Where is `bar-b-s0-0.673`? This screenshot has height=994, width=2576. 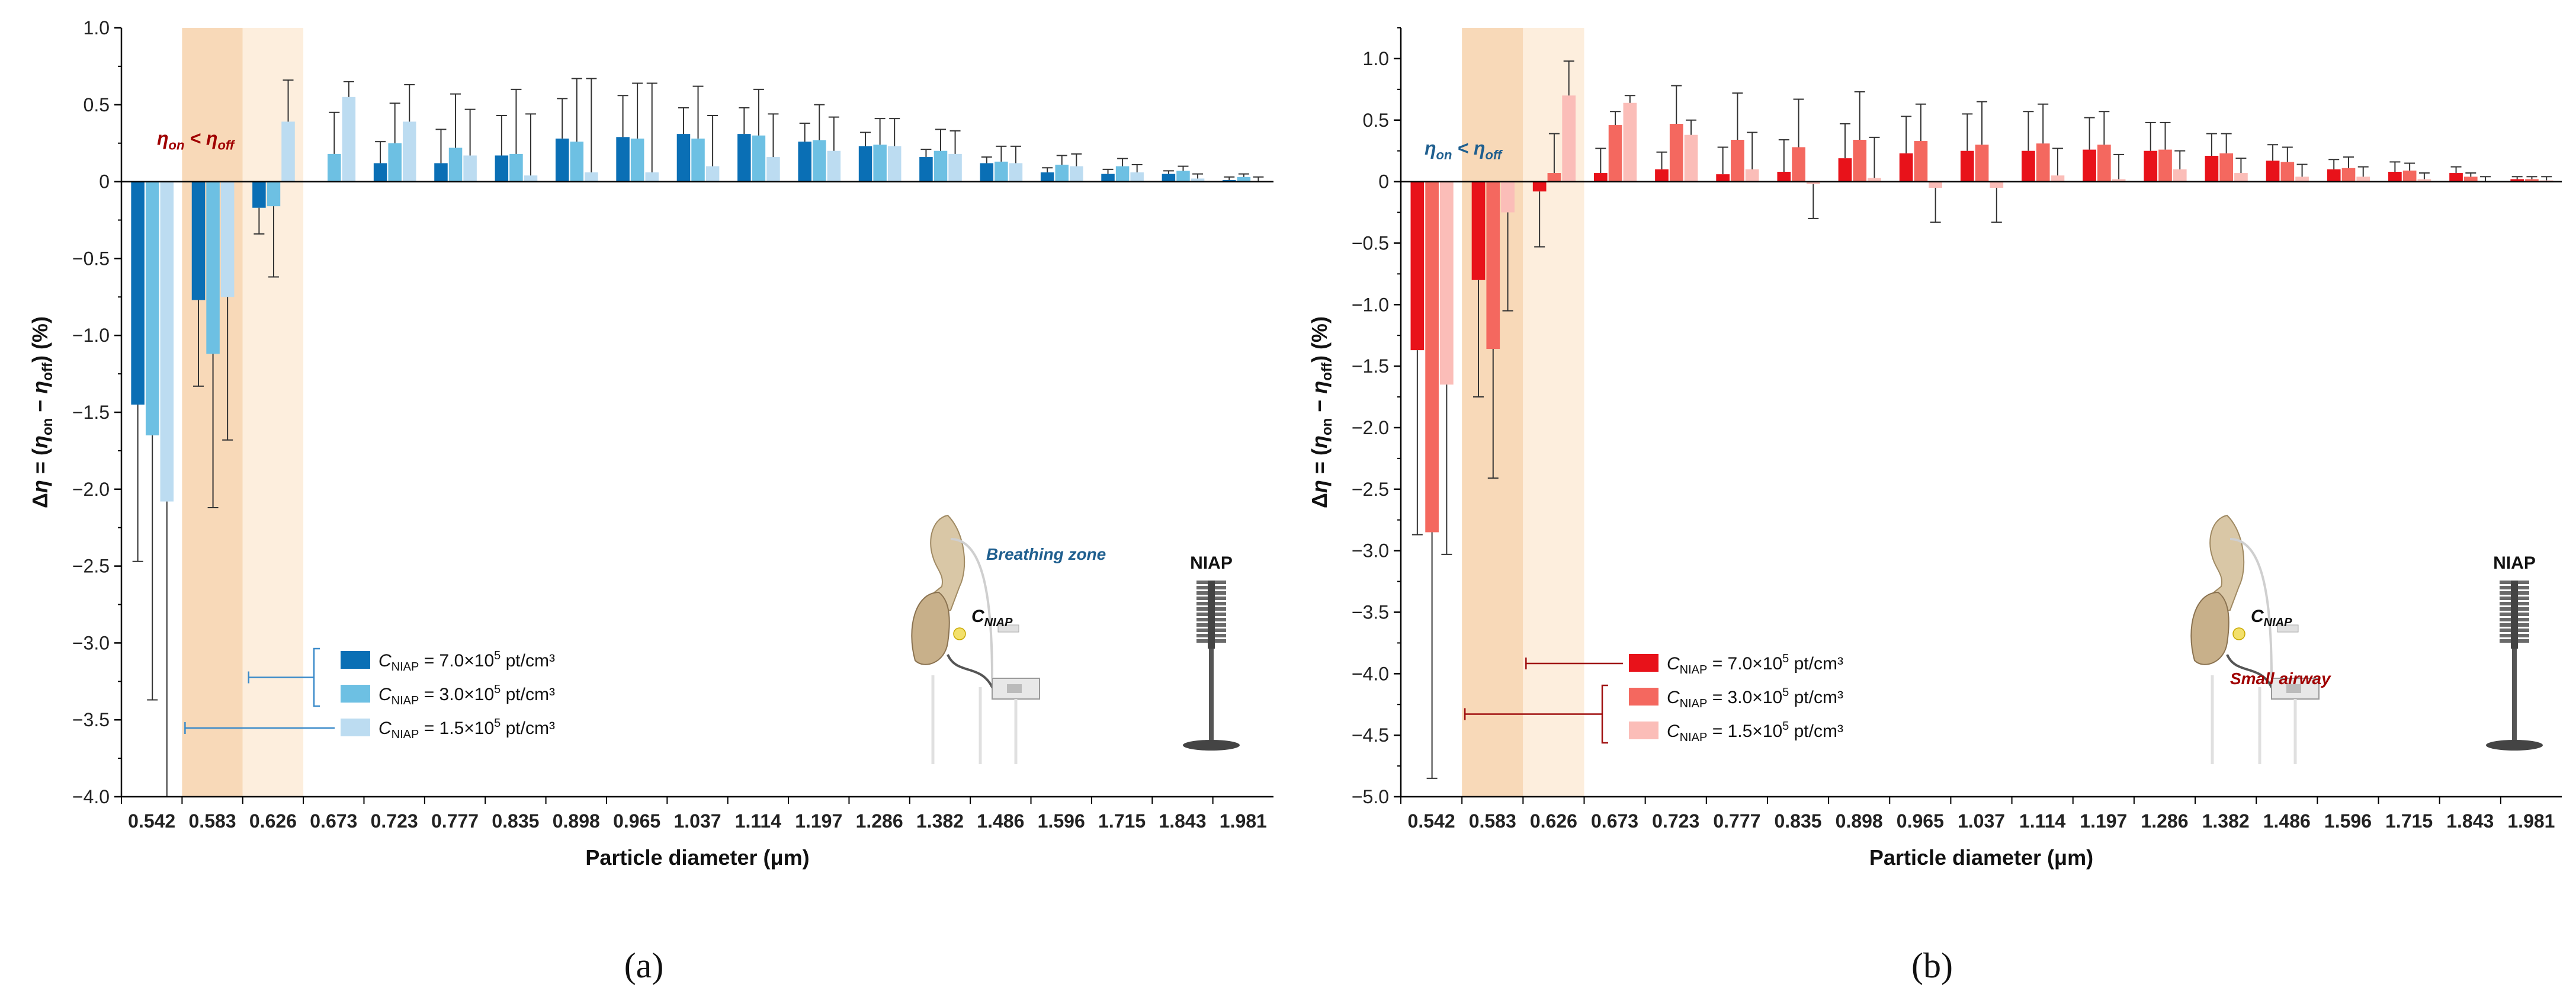
bar-b-s0-0.673 is located at coordinates (1600, 177).